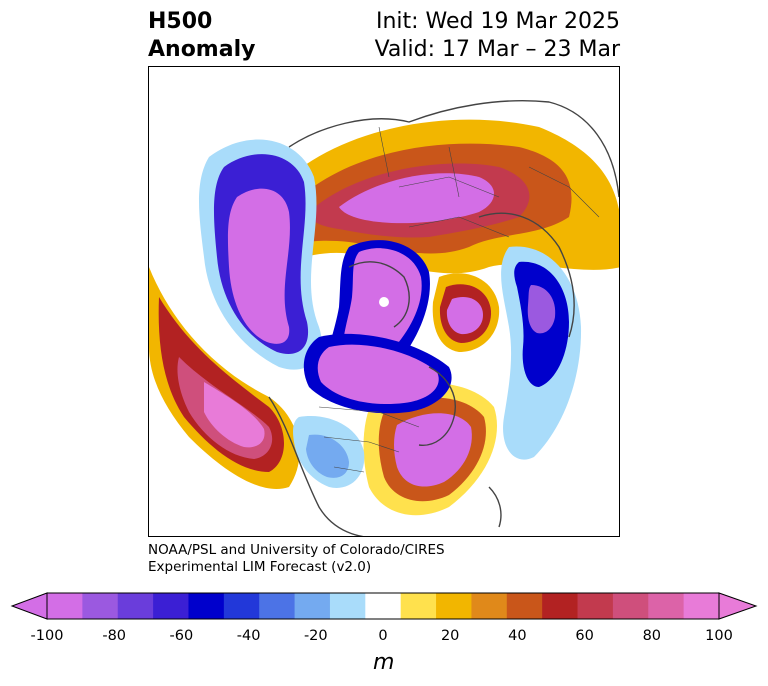 The width and height of the screenshot is (768, 686). I want to click on colorbar-tick-label: -20, so click(315, 636).